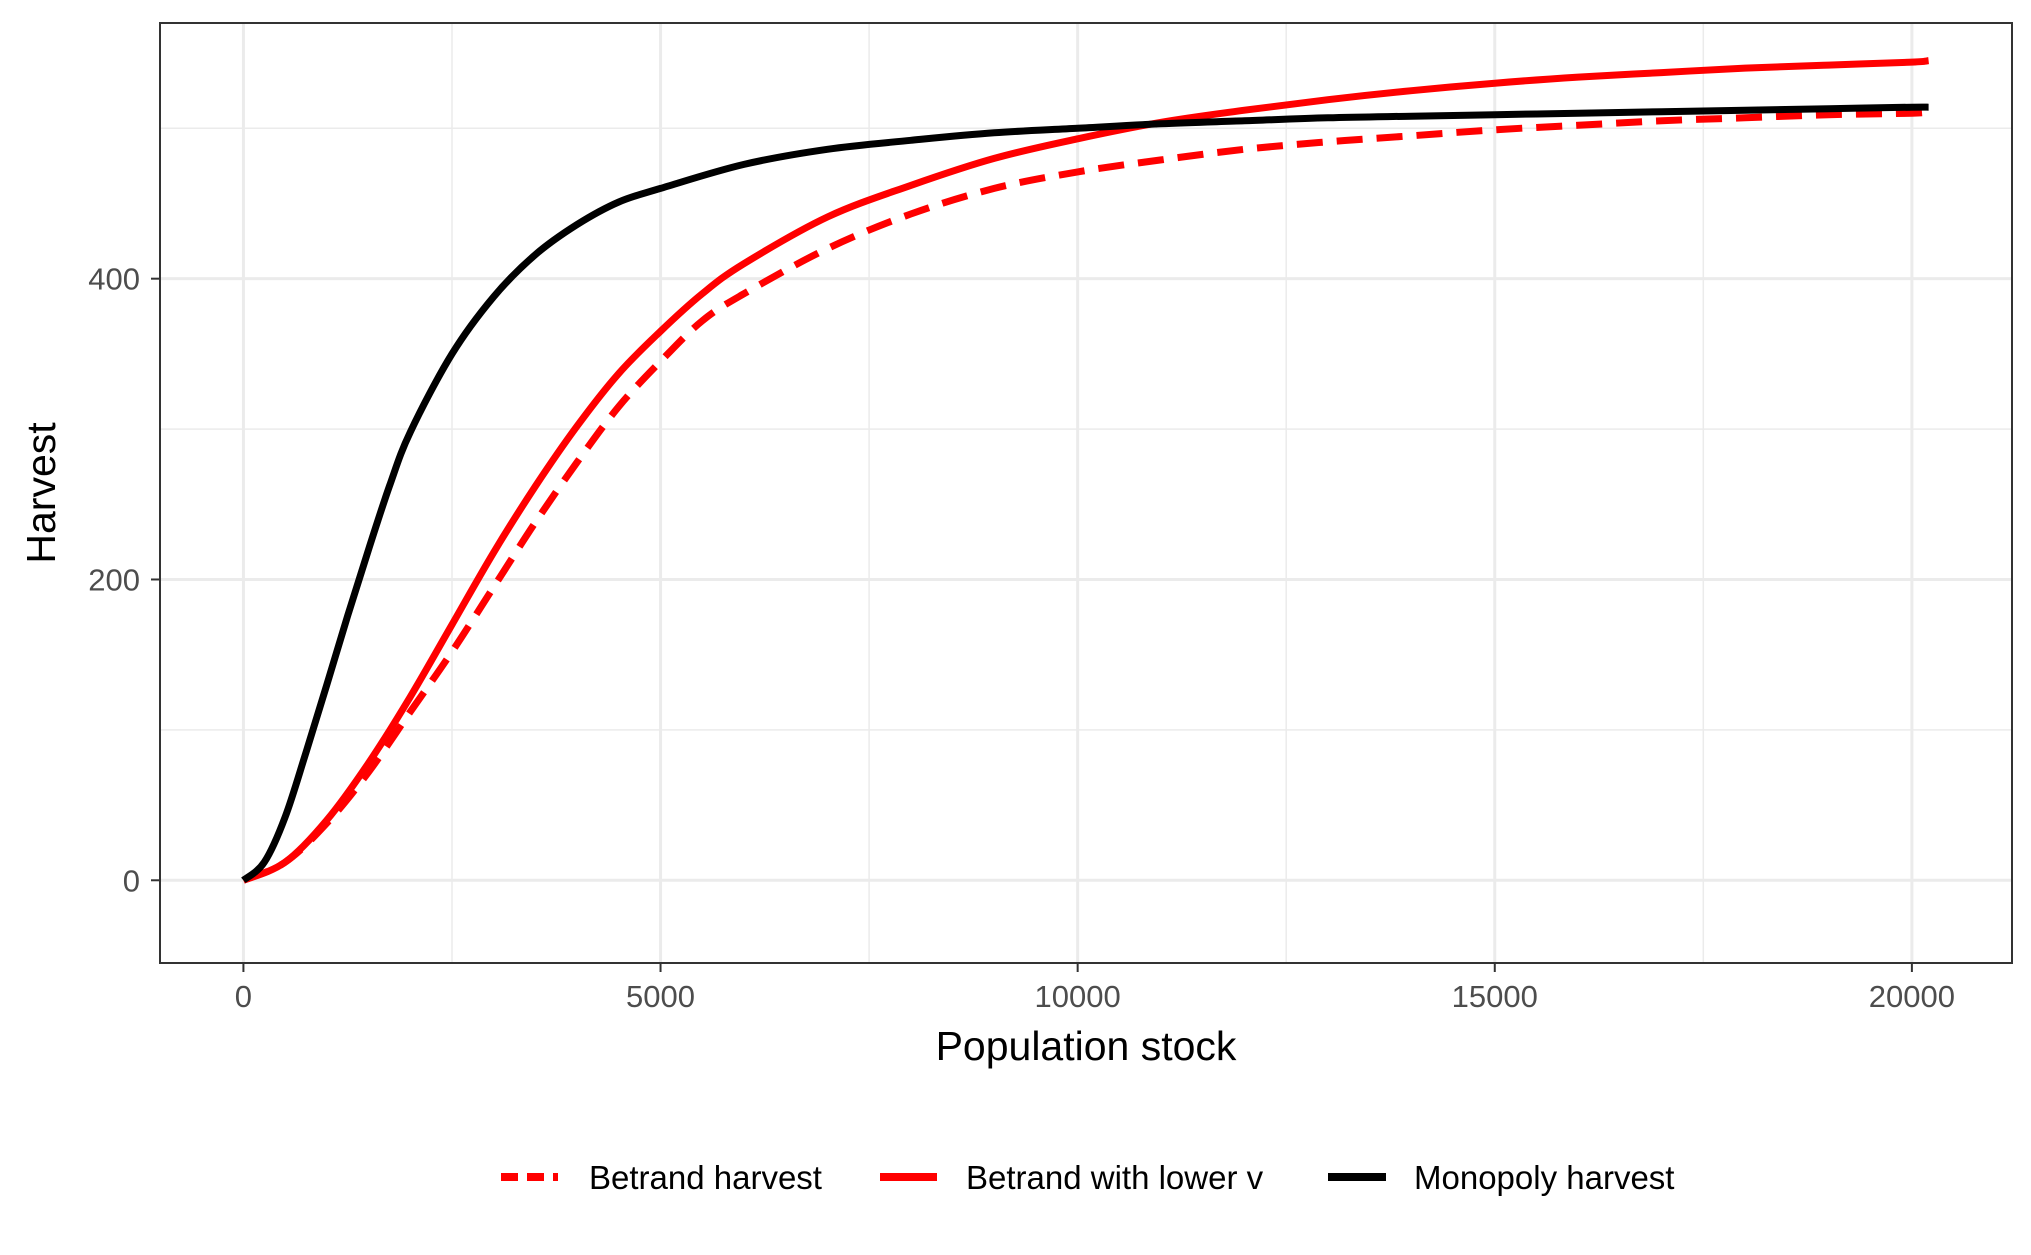 This screenshot has height=1255, width=2031. I want to click on y-axis-ticks: 0 200 400, so click(124, 580).